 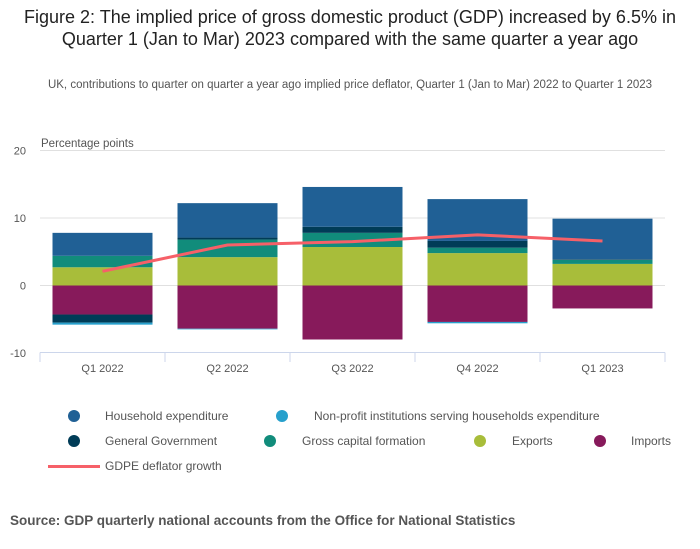 I want to click on legend-label: General Government, so click(x=161, y=441).